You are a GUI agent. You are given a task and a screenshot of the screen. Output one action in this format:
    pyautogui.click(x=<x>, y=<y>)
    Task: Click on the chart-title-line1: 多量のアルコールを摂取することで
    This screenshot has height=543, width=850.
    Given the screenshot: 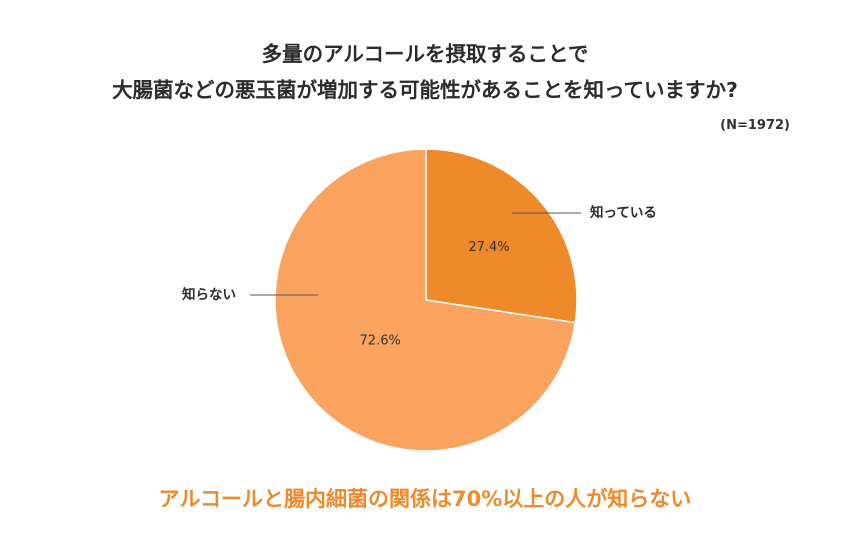 What is the action you would take?
    pyautogui.click(x=425, y=54)
    